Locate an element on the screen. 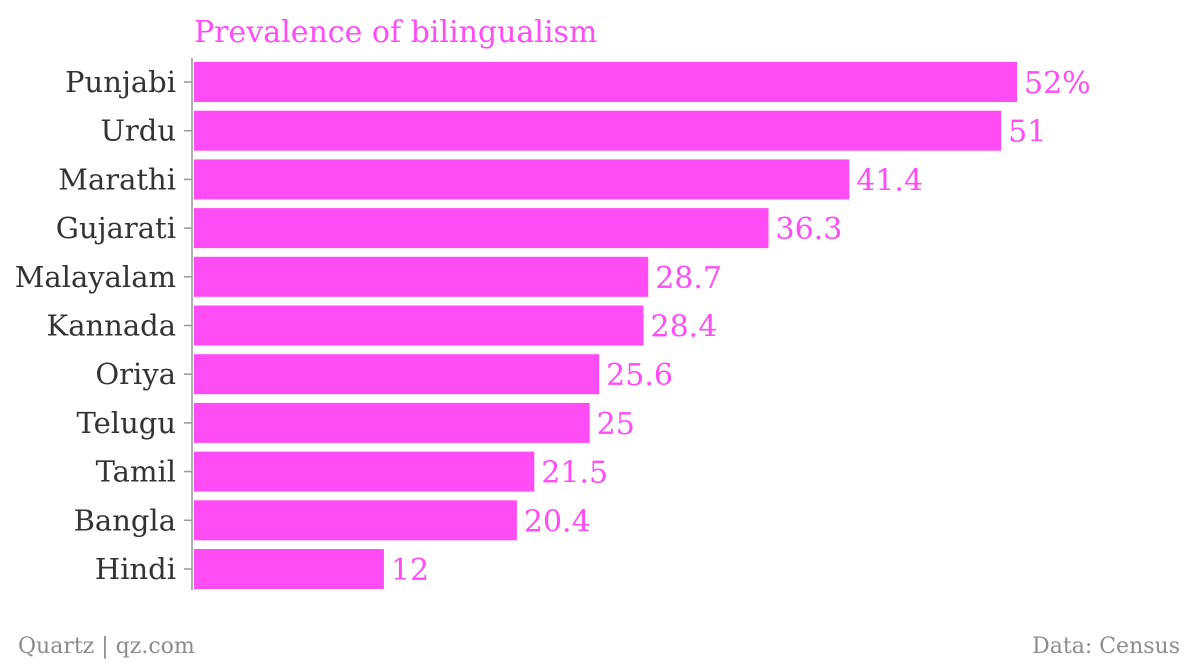 This screenshot has width=1200, height=666. data-source: Data: Census is located at coordinates (1106, 646).